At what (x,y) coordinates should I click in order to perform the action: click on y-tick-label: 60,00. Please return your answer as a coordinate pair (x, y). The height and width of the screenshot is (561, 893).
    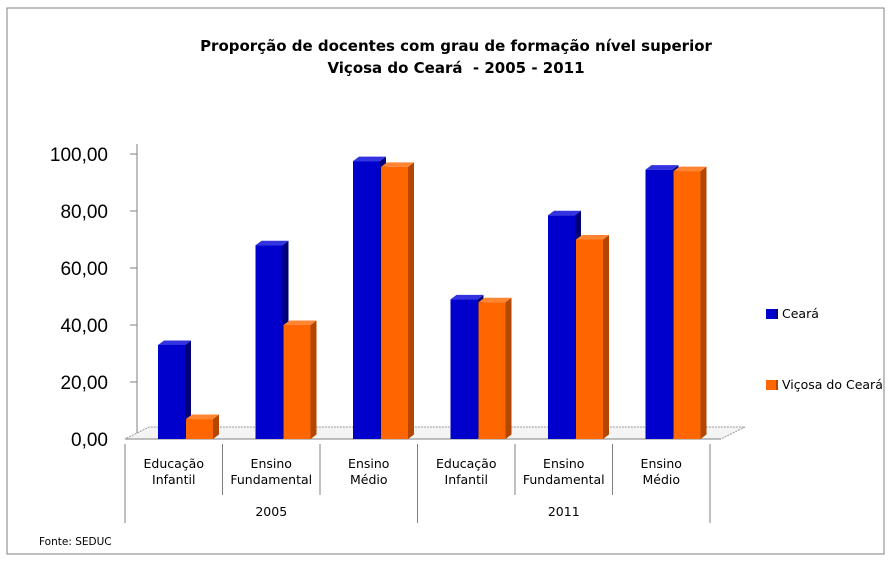
    Looking at the image, I should click on (84, 269).